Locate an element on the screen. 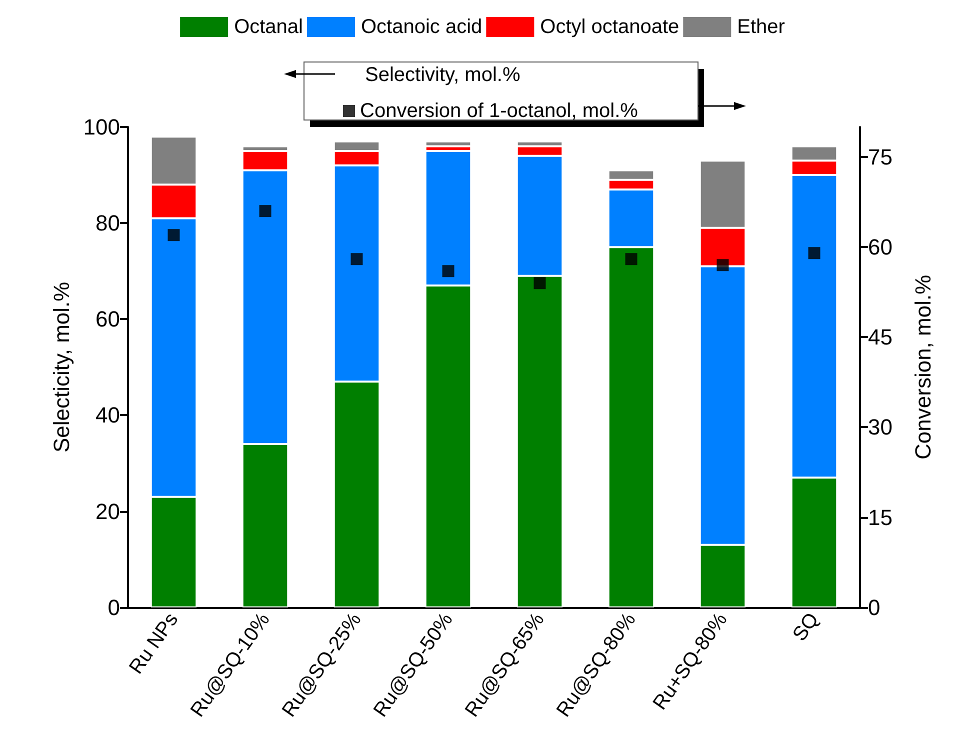 This screenshot has width=963, height=731. y2-tick-label: 45 is located at coordinates (880, 337).